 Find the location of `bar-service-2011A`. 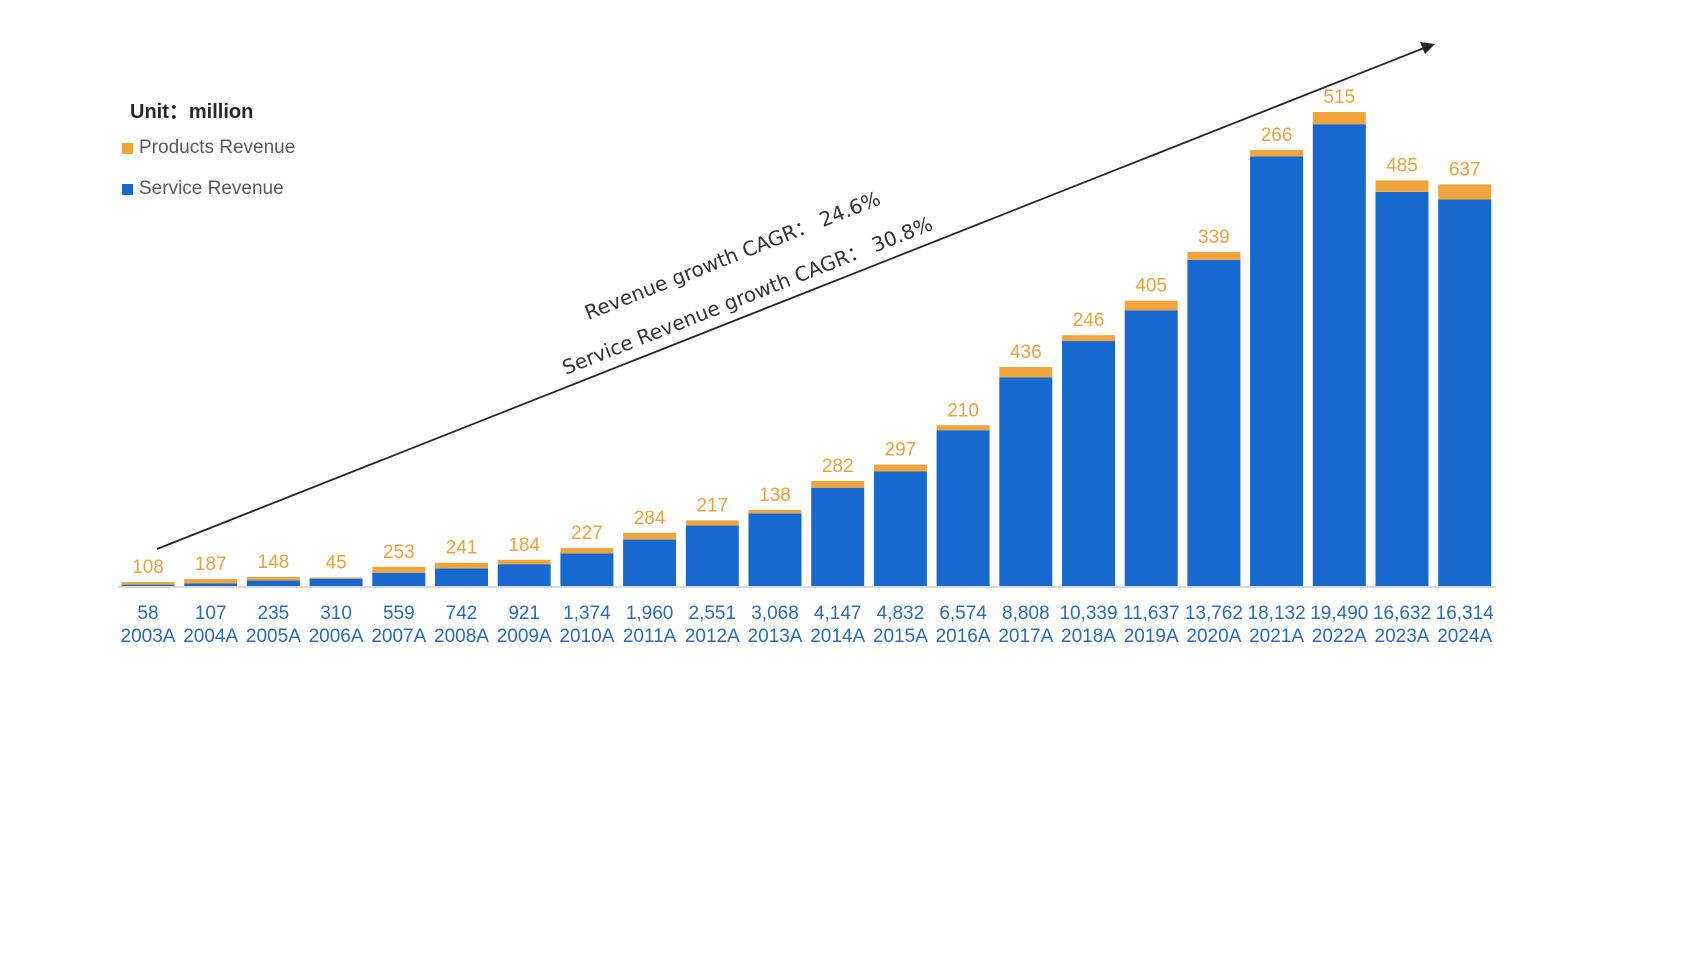

bar-service-2011A is located at coordinates (650, 562).